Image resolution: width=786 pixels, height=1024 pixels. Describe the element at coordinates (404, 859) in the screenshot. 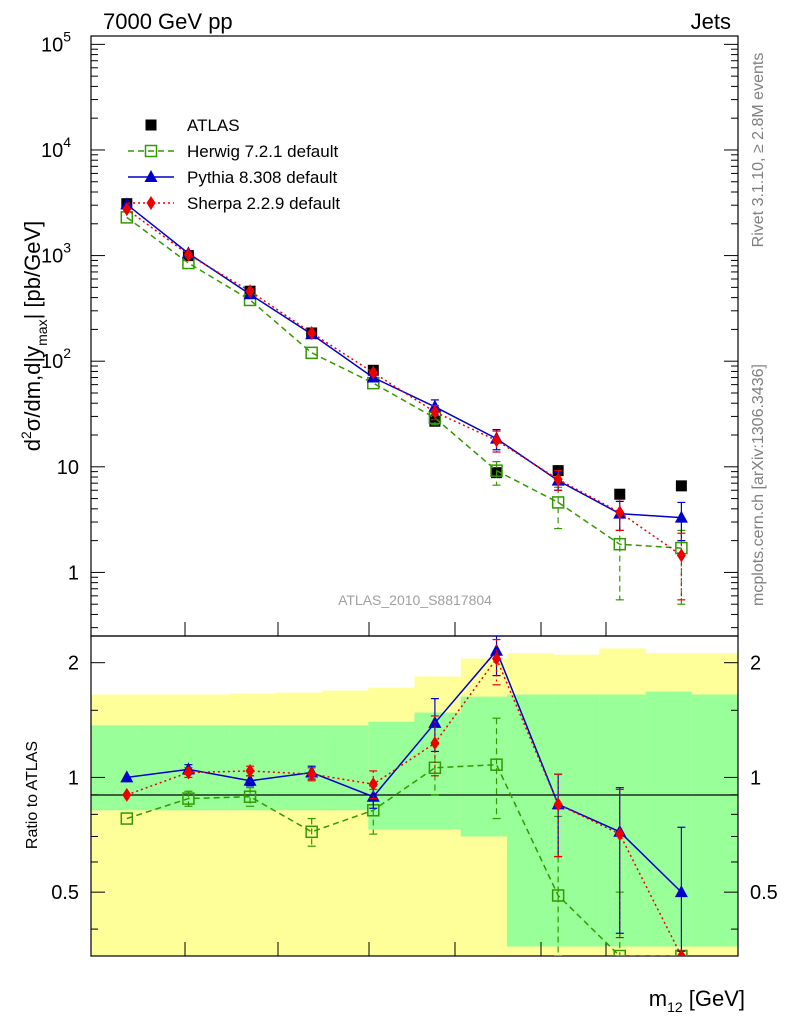

I see `herwig-ratio-line` at that location.